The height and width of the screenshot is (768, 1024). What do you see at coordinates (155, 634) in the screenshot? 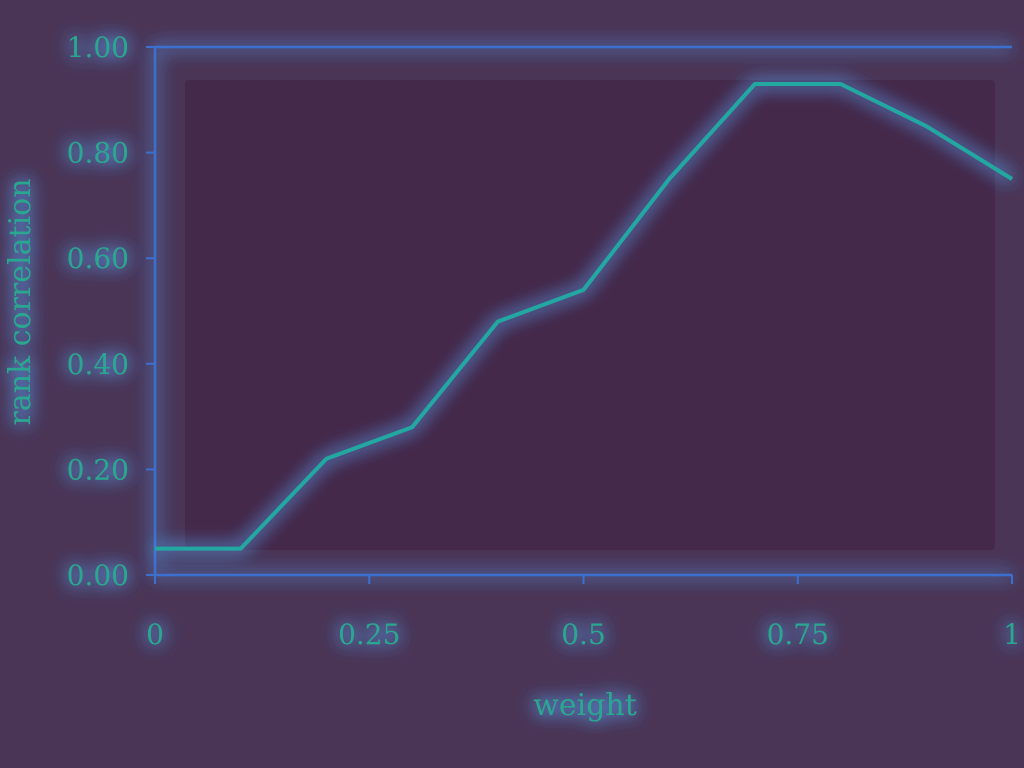
I see `x-tick-label: 0` at bounding box center [155, 634].